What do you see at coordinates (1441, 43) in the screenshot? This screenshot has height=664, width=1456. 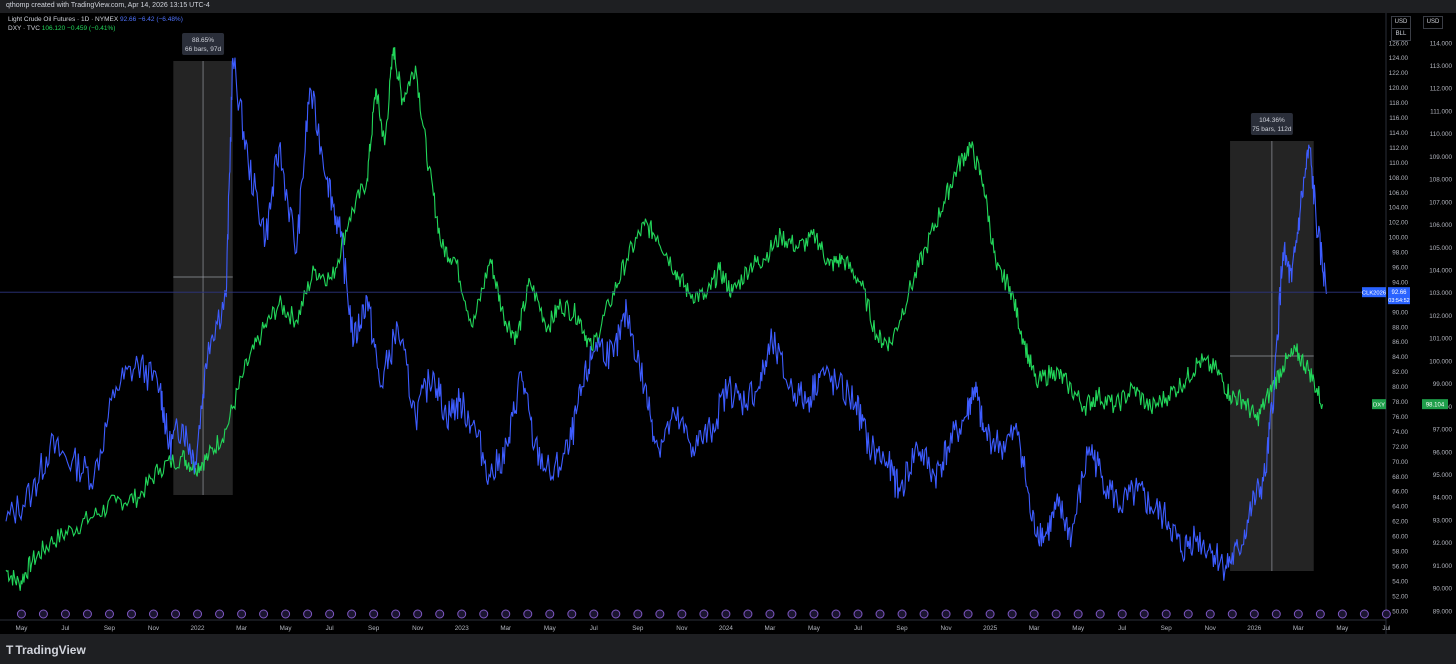 I see `right-axis-tick: 114.000` at bounding box center [1441, 43].